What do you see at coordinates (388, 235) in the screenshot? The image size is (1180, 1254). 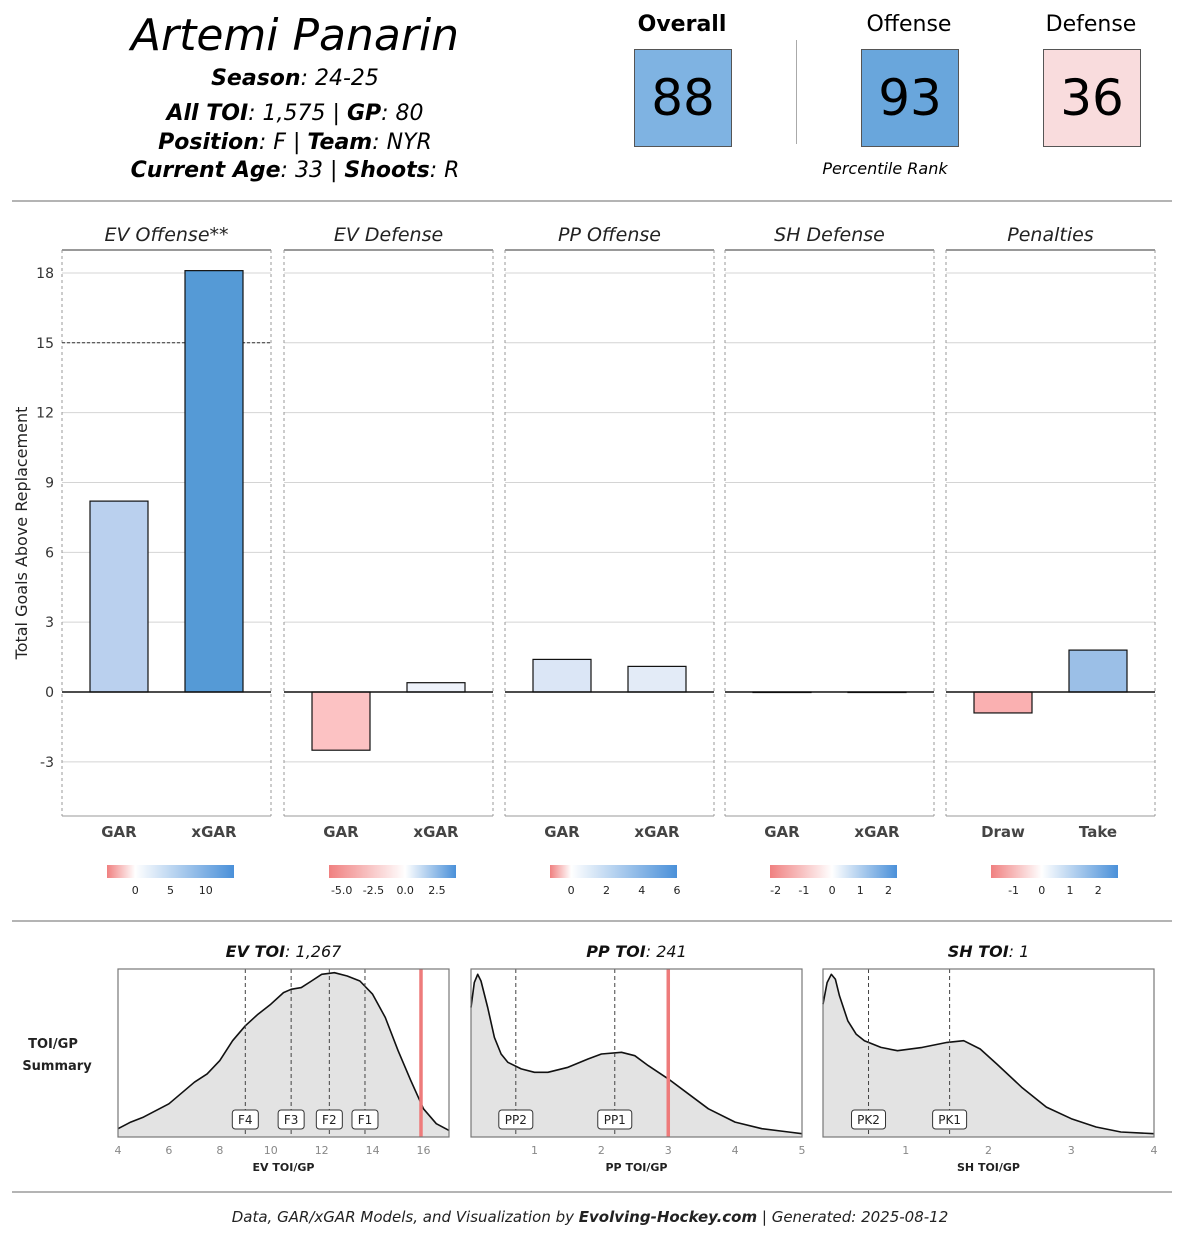 I see `panel-title: EV Defense` at bounding box center [388, 235].